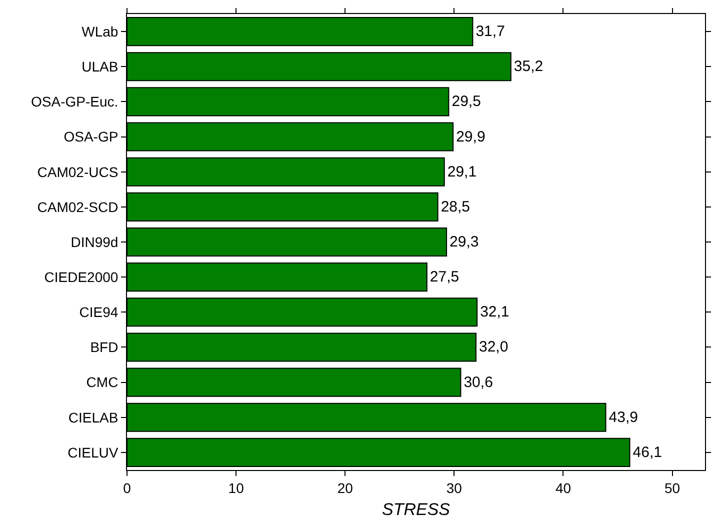  What do you see at coordinates (94, 242) in the screenshot?
I see `y-tick-label: DIN99d` at bounding box center [94, 242].